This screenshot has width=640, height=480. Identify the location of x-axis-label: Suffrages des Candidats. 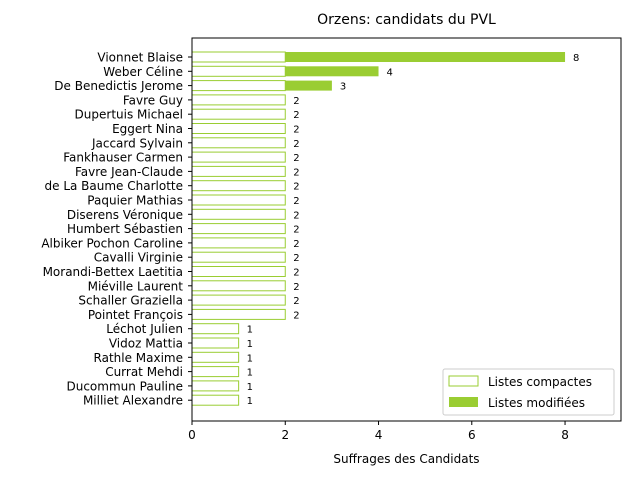
(406, 459).